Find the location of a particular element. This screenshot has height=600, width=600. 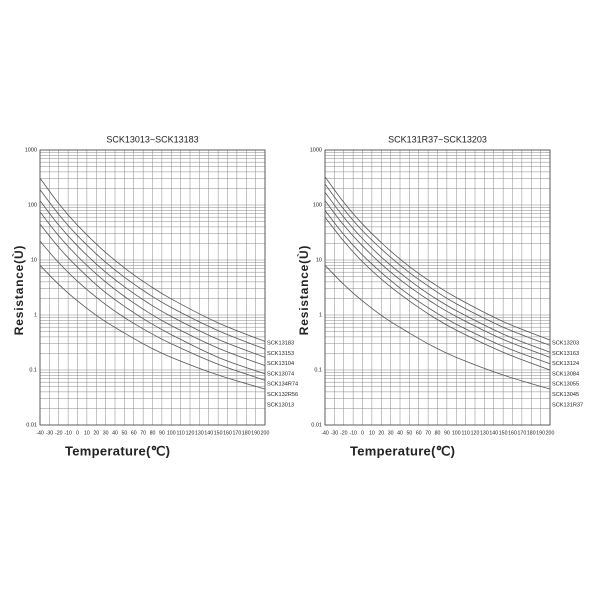

series-label: SCK13203 is located at coordinates (565, 343).